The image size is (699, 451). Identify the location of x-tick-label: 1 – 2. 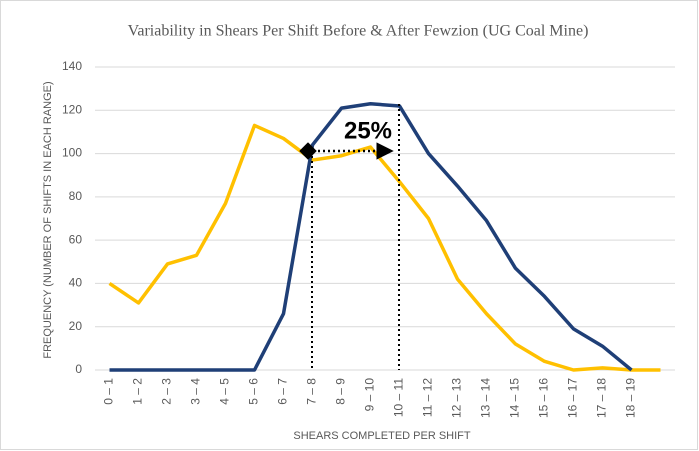
(138, 391).